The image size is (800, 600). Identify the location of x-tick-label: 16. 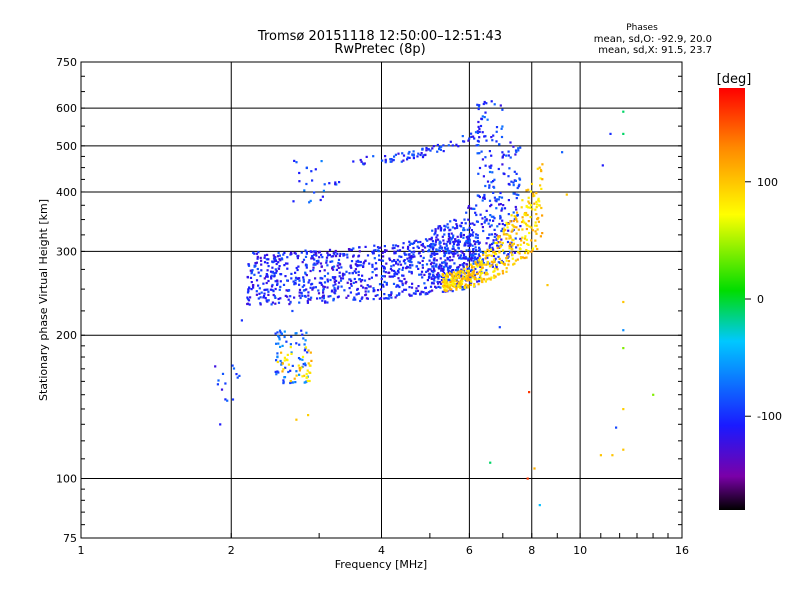
(682, 550).